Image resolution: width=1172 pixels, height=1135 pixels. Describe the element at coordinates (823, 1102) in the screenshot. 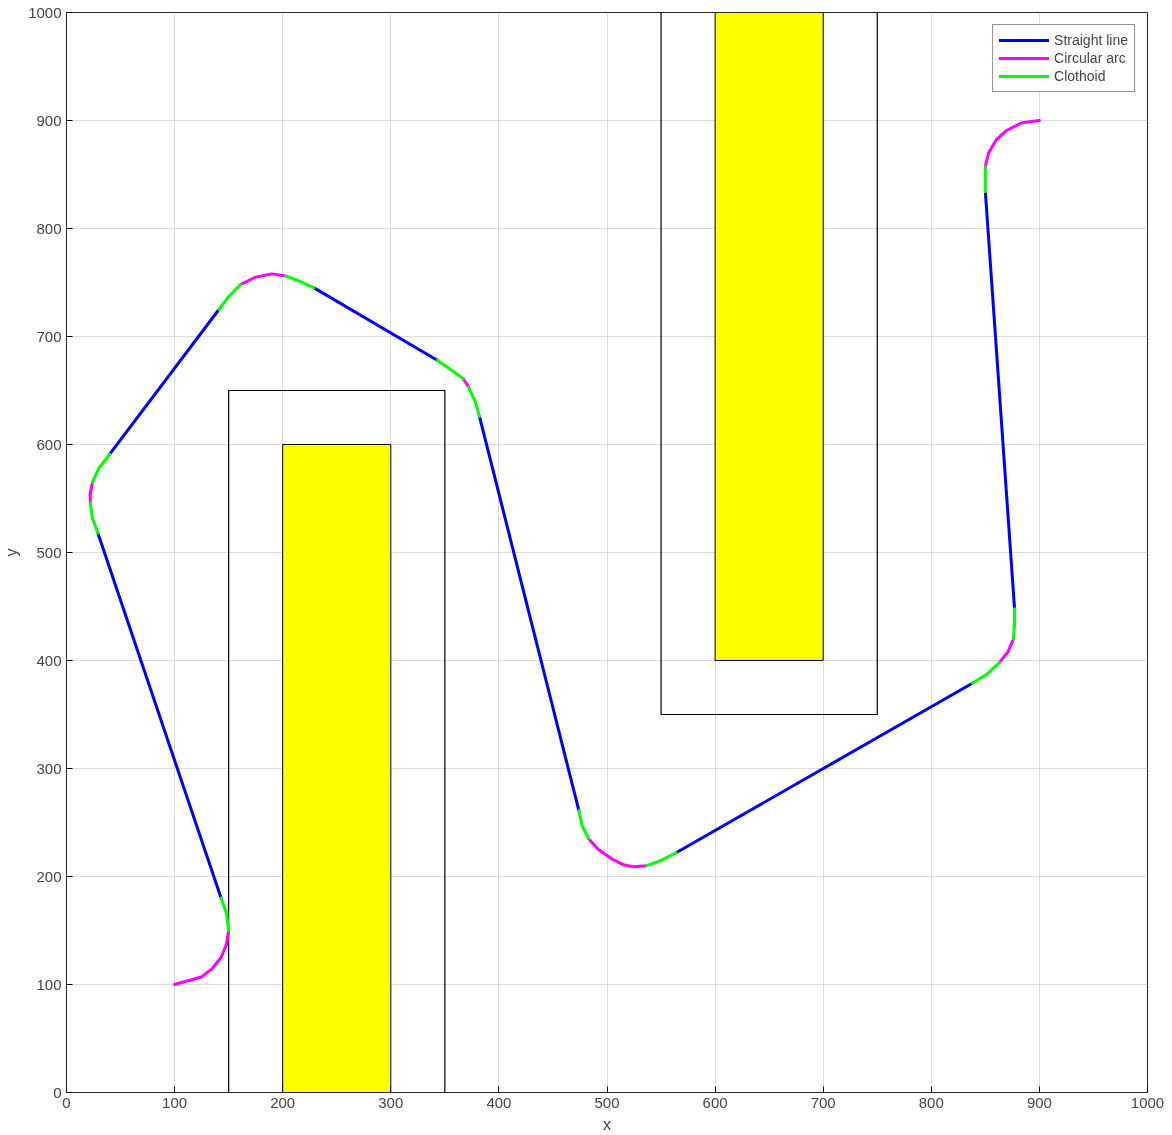

I see `x-tick-label: 700` at that location.